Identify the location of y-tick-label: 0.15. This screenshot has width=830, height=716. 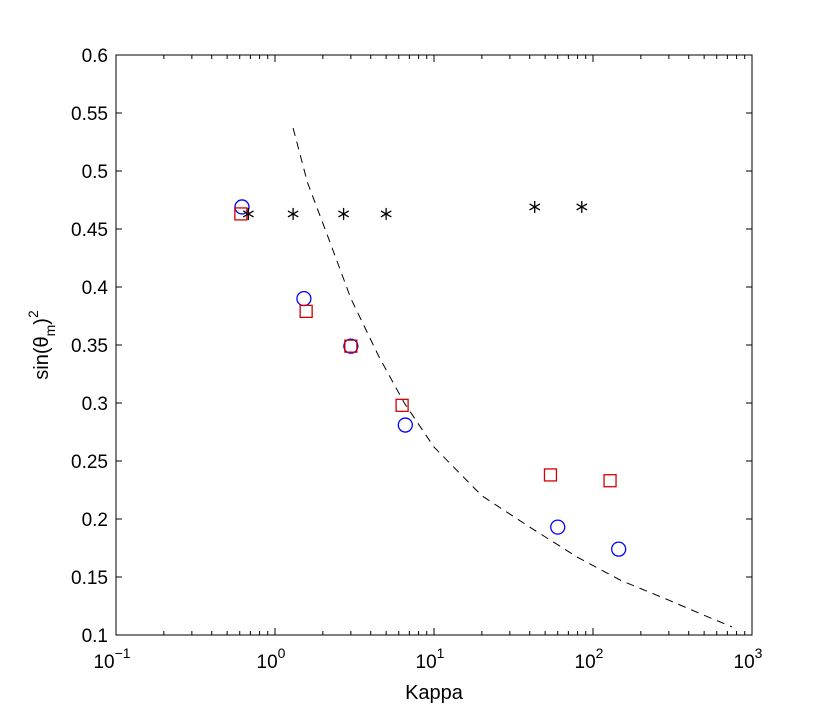
(89, 578).